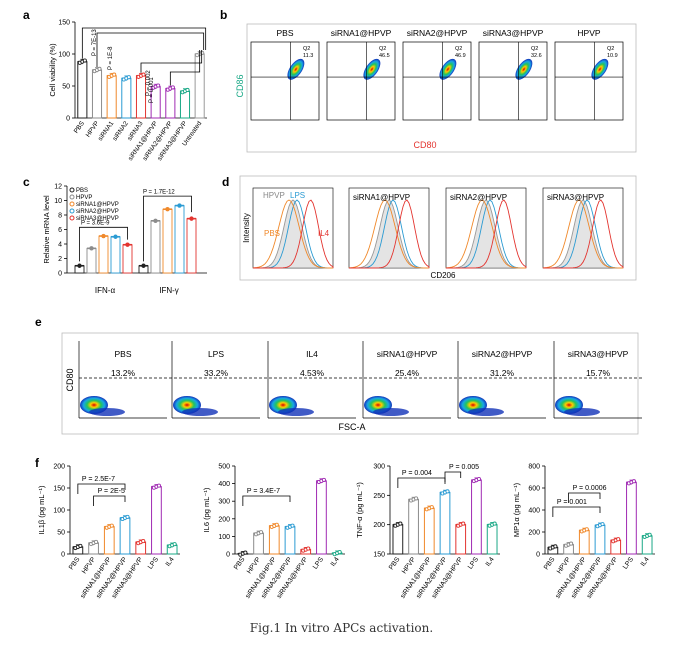 This screenshot has height=664, width=683. I want to click on y-tick-label: 4, so click(60, 245).